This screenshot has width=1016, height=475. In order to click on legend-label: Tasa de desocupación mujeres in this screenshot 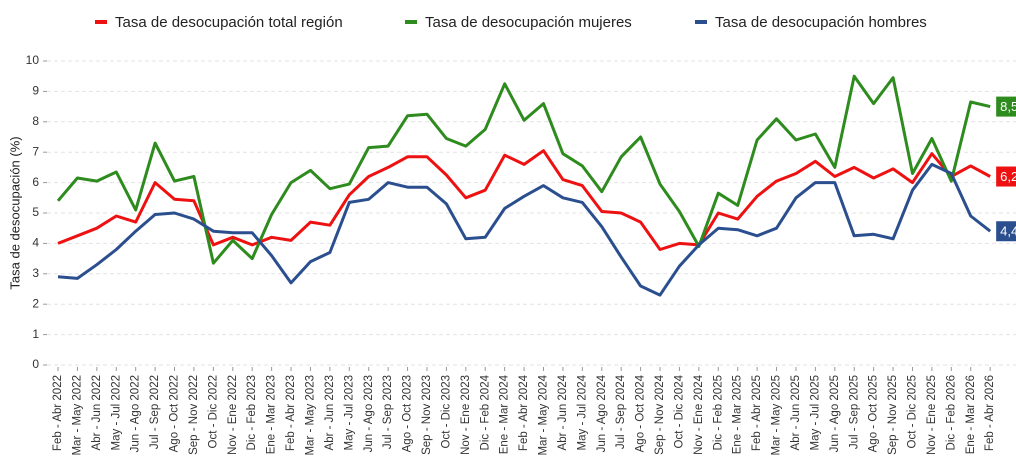, I will do `click(528, 22)`.